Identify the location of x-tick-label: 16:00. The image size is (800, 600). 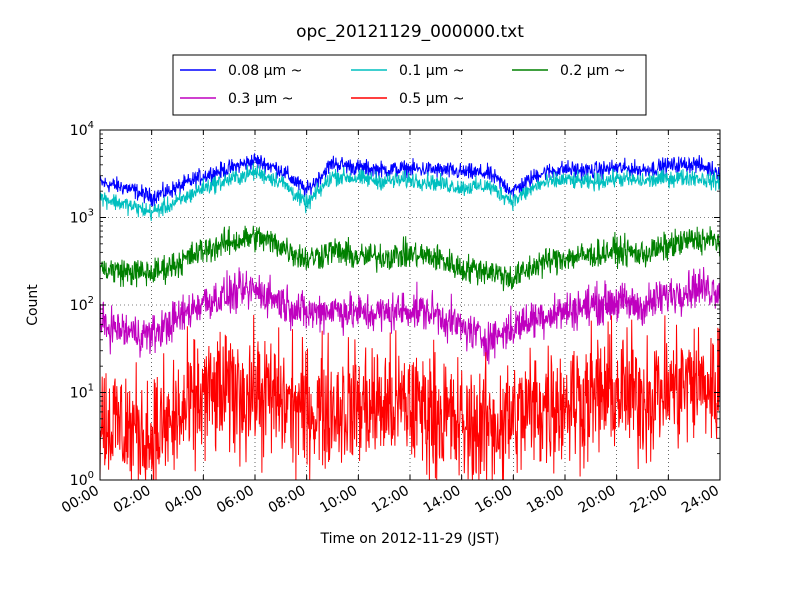
(493, 500).